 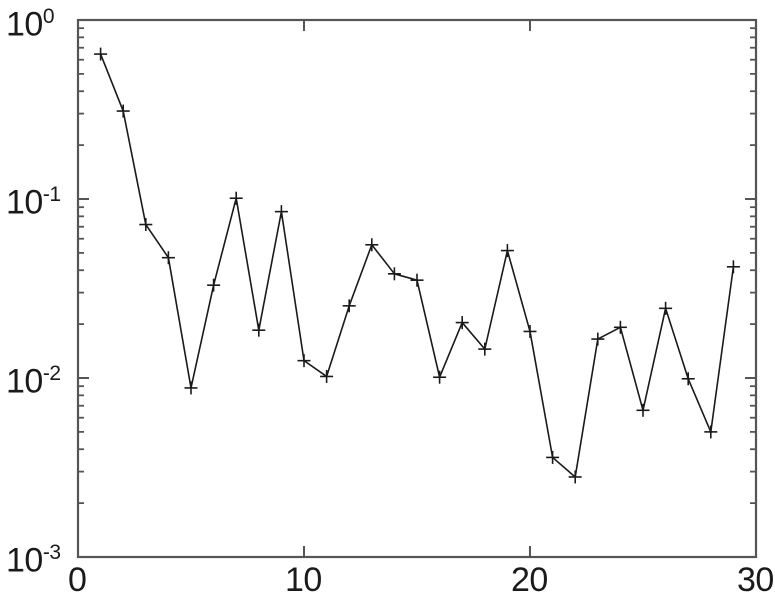 I want to click on x-tick-label-0: 0, so click(x=77, y=580).